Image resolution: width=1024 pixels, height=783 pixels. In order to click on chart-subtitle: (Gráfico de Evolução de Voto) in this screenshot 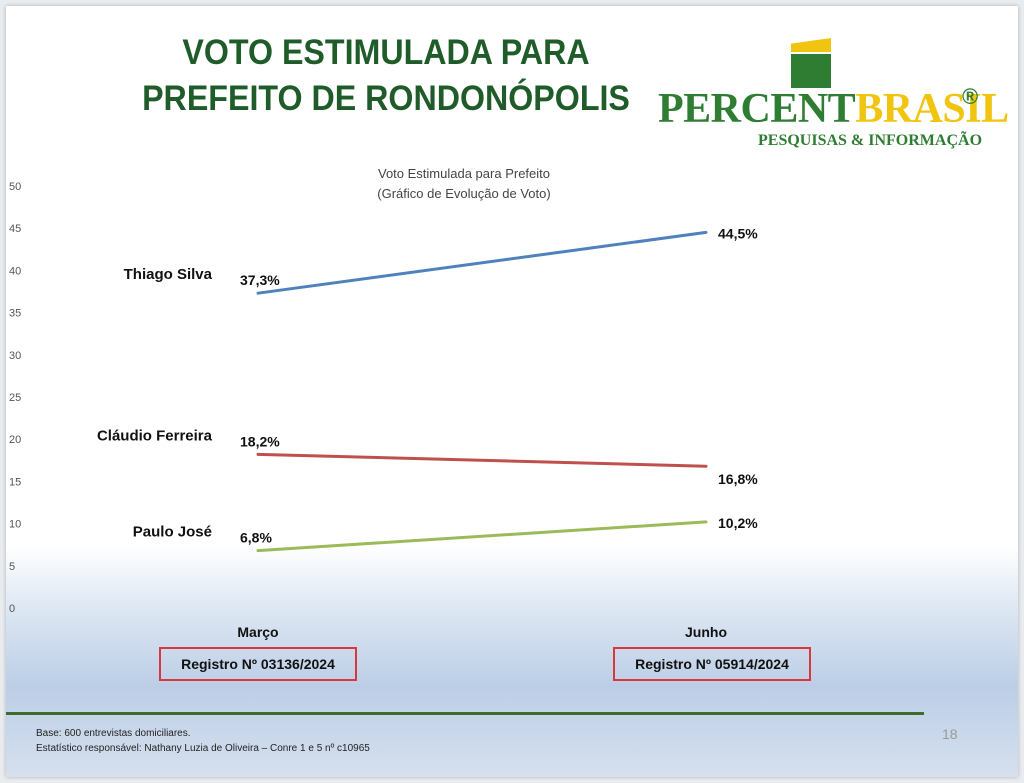, I will do `click(463, 193)`.